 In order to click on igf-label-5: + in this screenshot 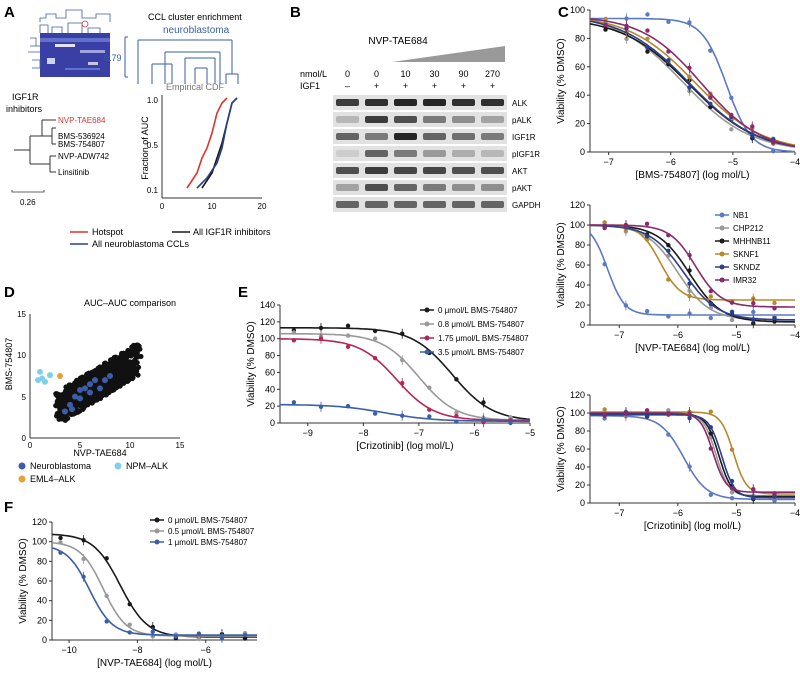, I will do `click(492, 86)`.